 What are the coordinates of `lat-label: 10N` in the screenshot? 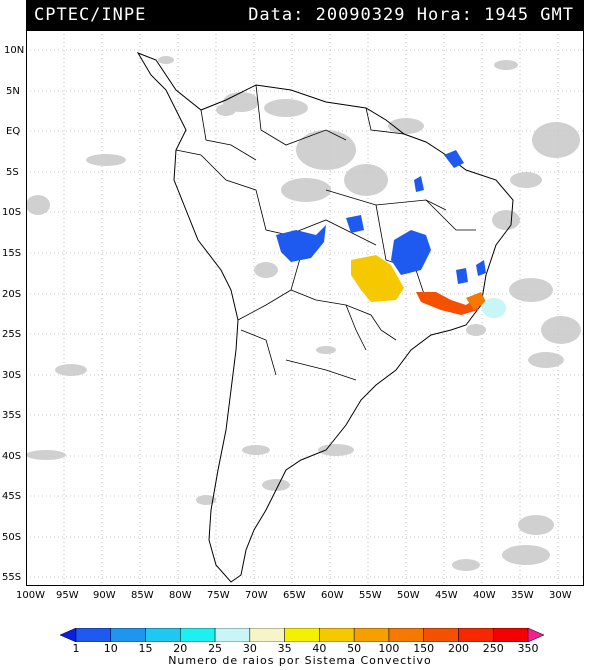 It's located at (14, 50).